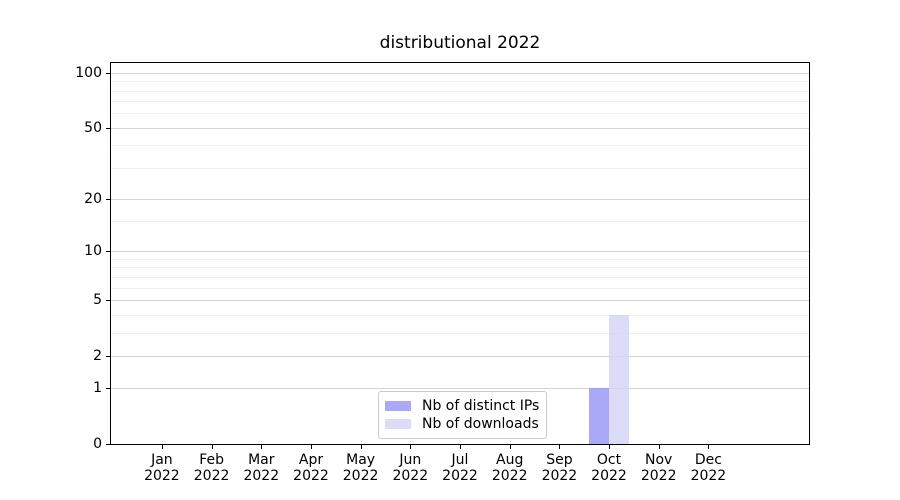  Describe the element at coordinates (599, 416) in the screenshot. I see `bar-nb-of-distinct-ips-oct-2022` at that location.